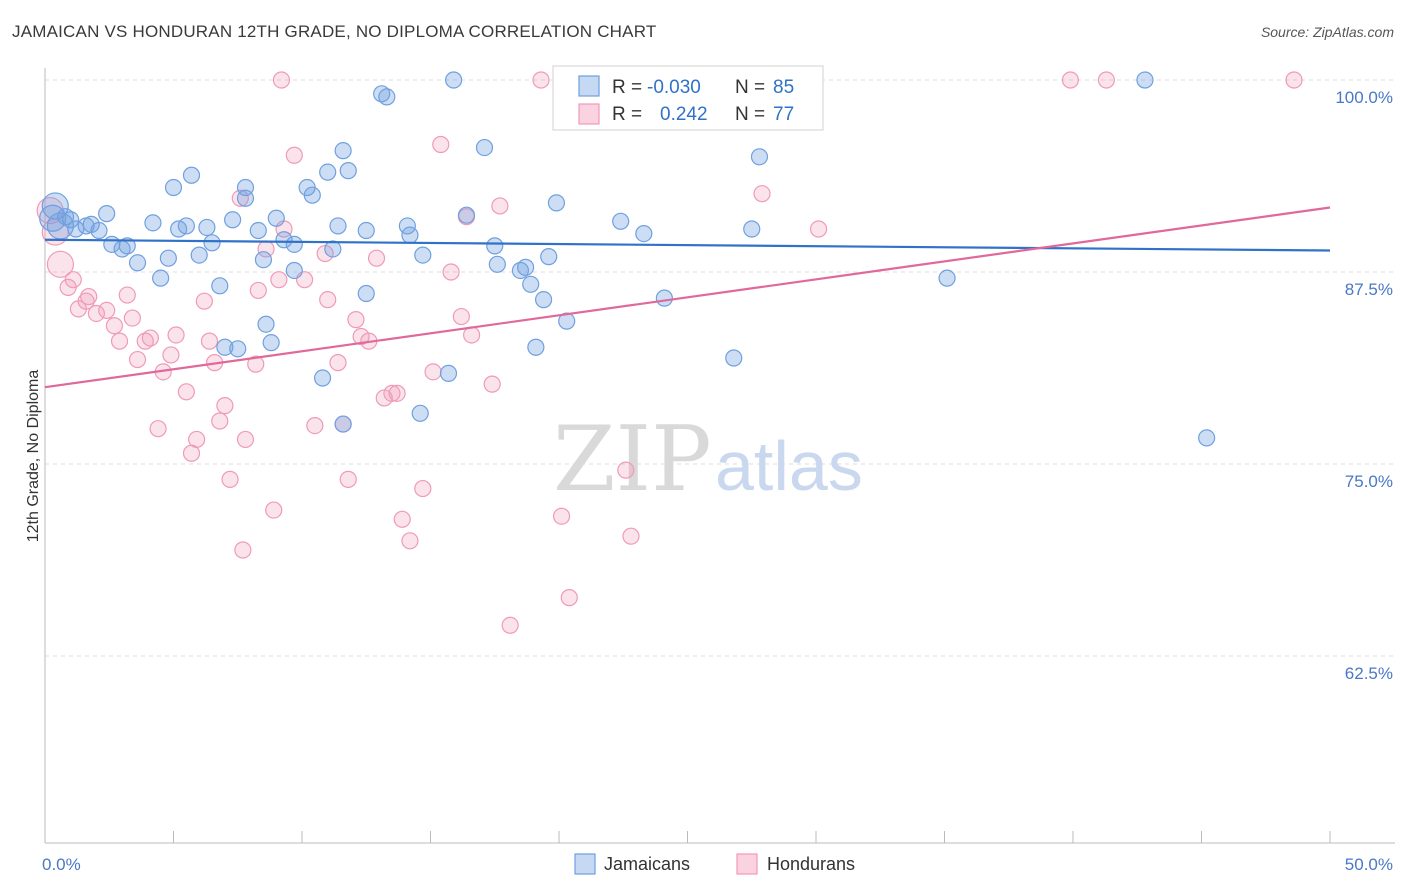 The image size is (1406, 892). I want to click on x-tick-labels: 0.0% 50.0%, so click(717, 864).